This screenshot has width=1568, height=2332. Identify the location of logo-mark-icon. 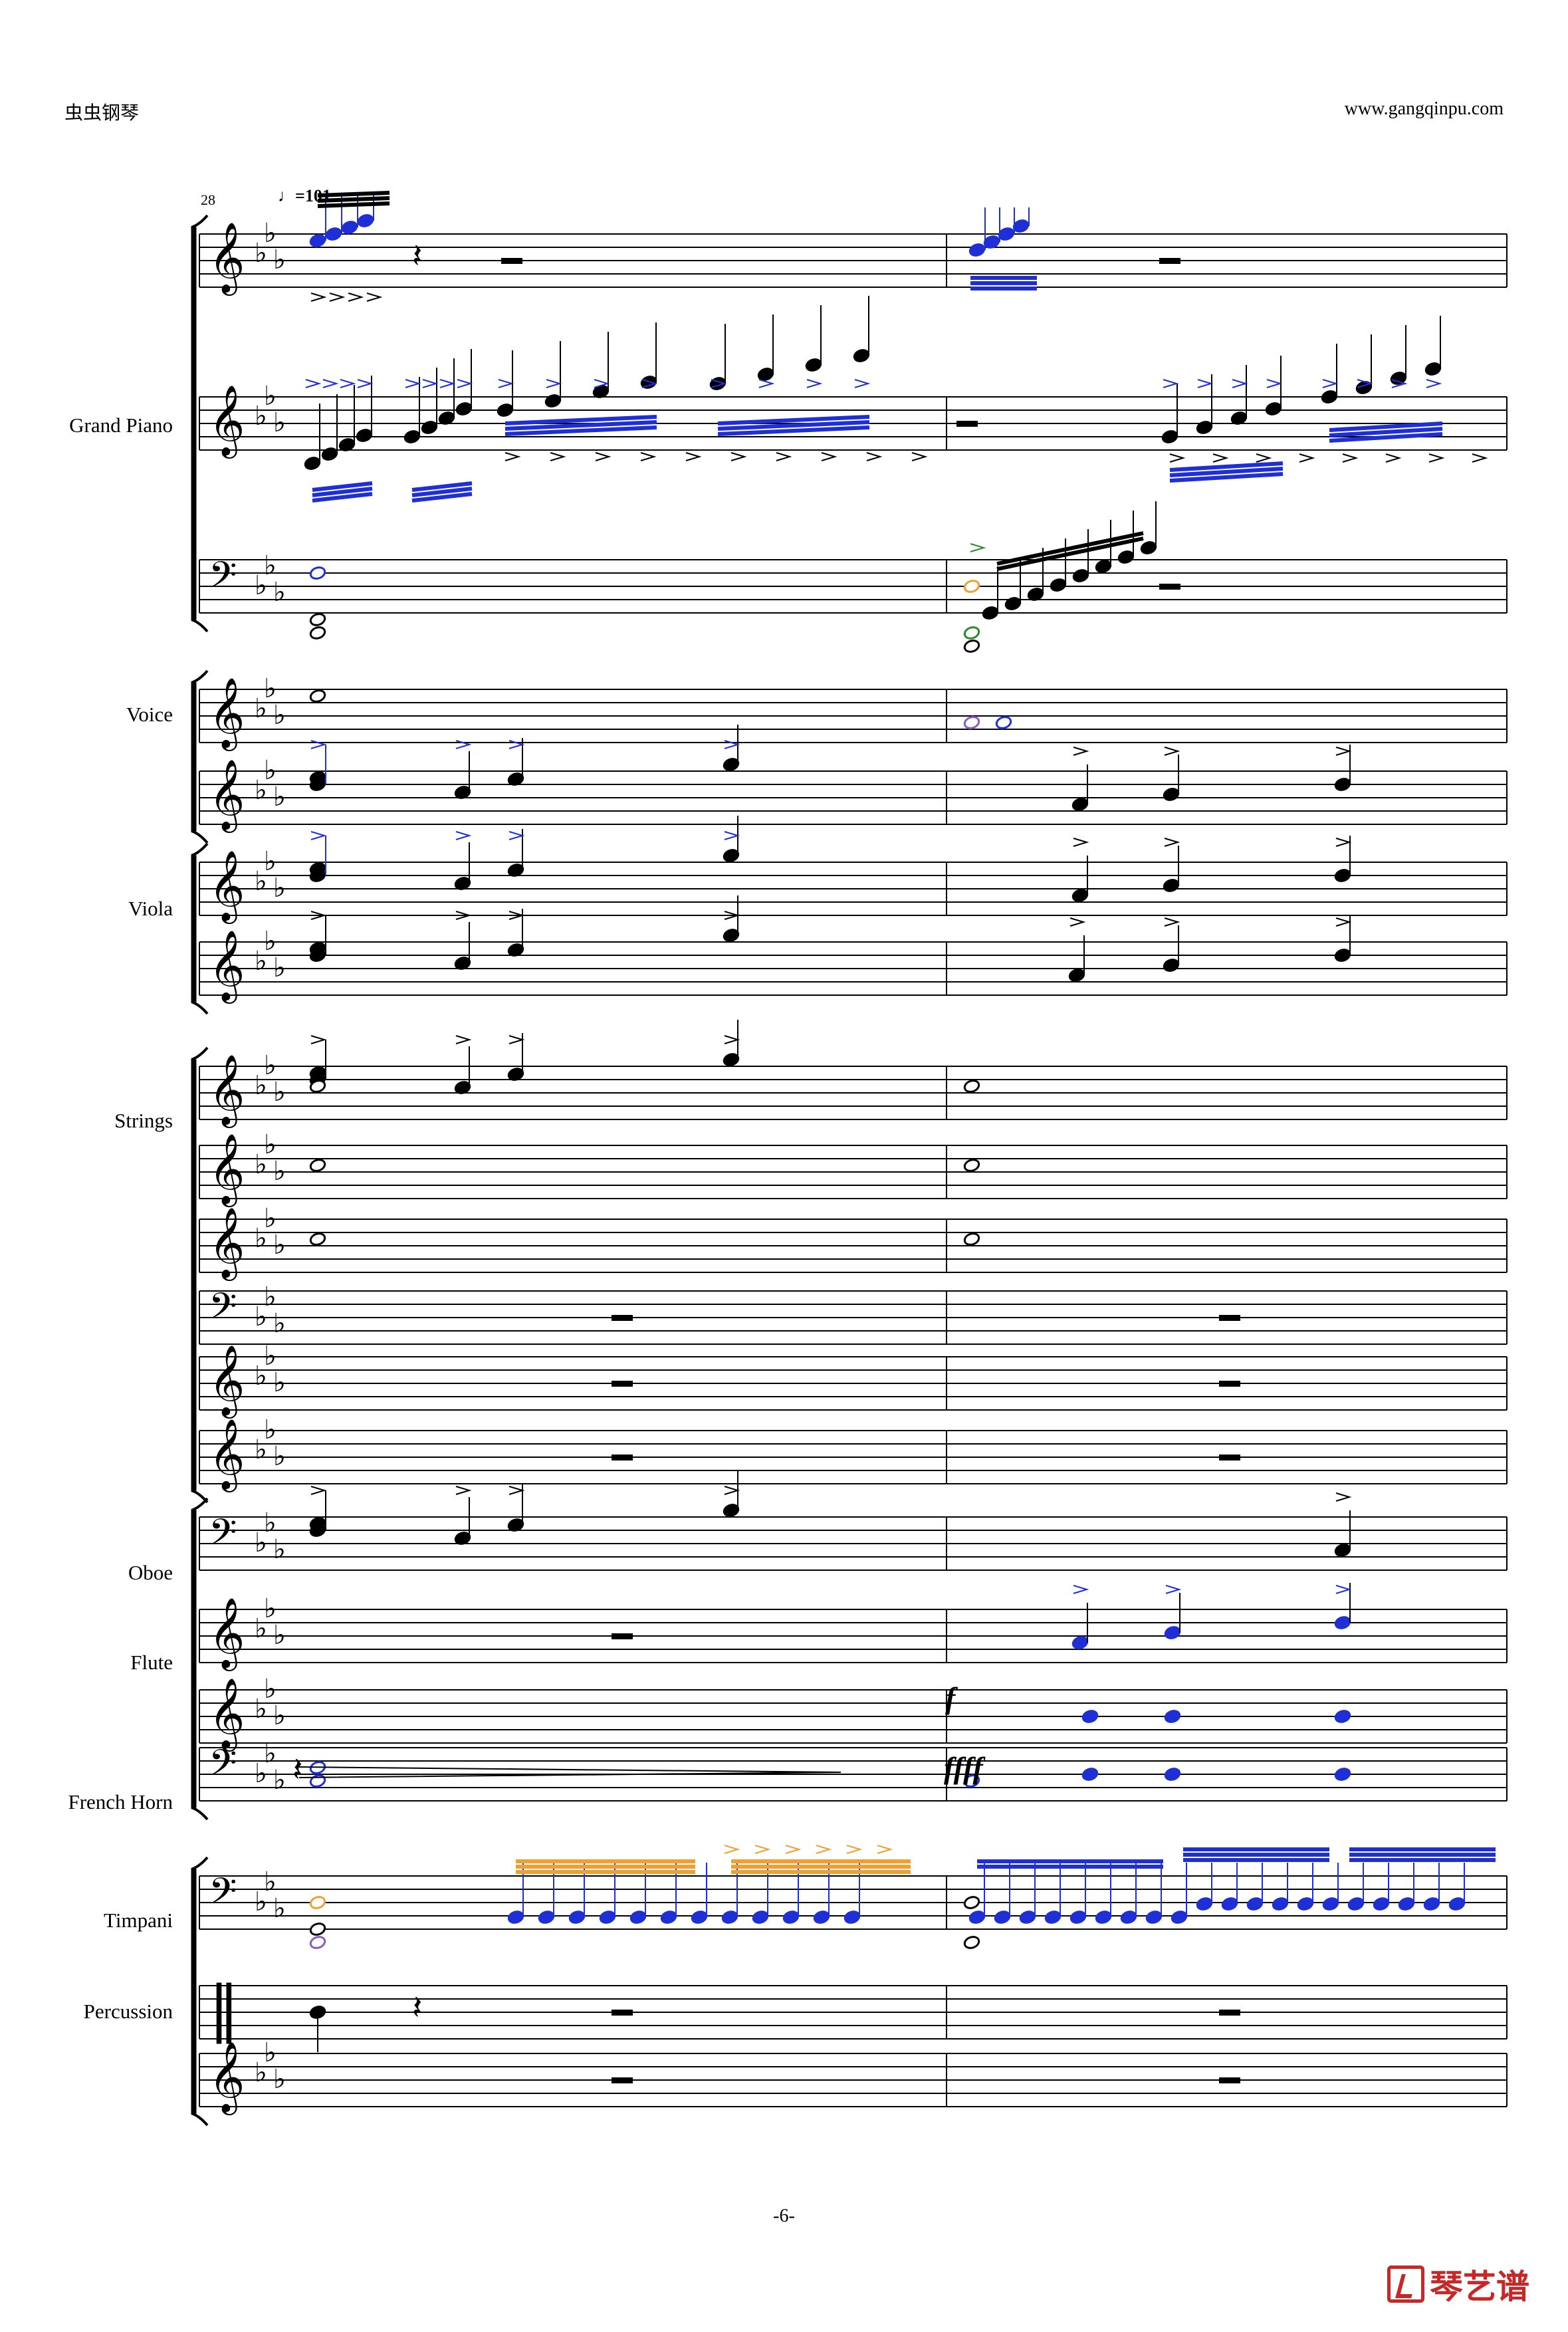
(1406, 2284).